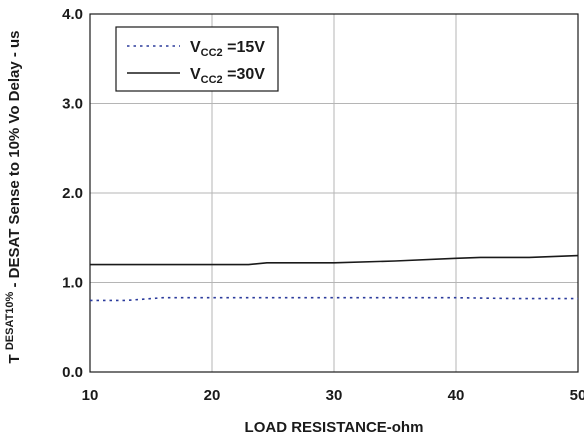  I want to click on x-tick-label: 30, so click(334, 395).